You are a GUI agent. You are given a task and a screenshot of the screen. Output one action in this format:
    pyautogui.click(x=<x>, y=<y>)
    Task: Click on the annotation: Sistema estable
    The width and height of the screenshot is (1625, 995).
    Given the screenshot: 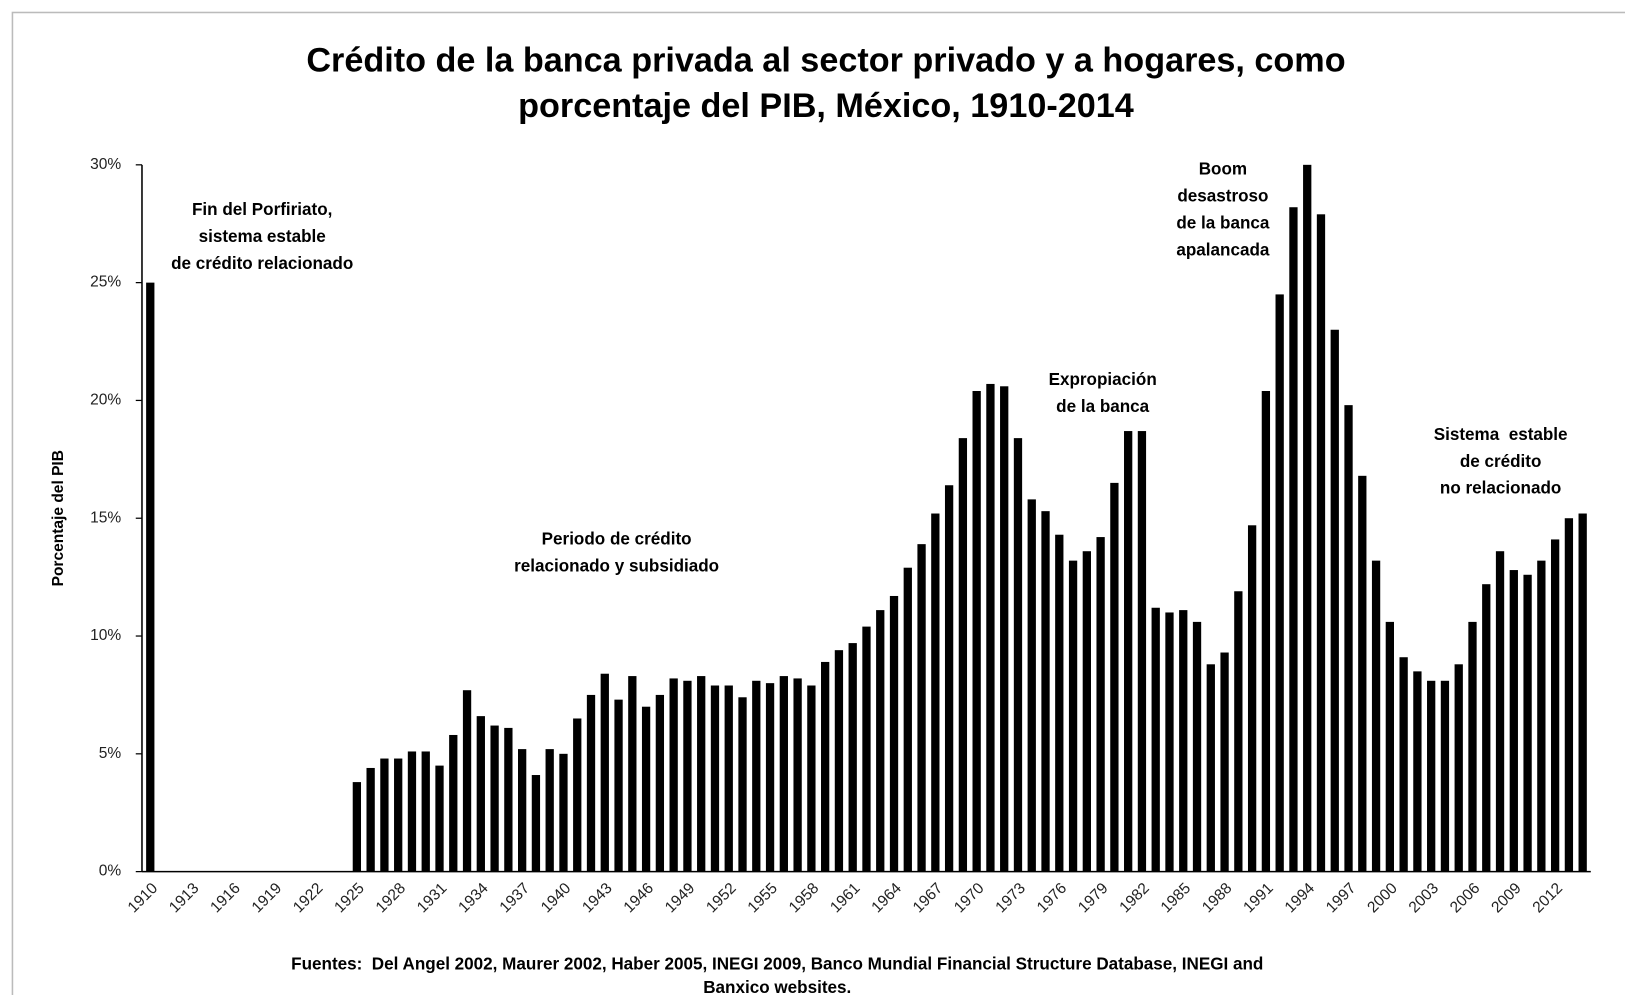 What is the action you would take?
    pyautogui.click(x=1501, y=434)
    